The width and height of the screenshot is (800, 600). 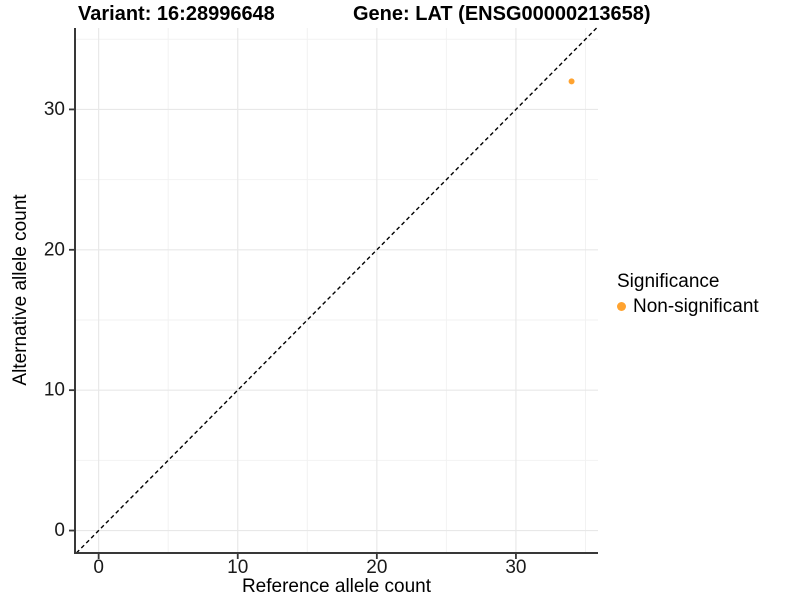 I want to click on legend: Significance Non-significant, so click(x=688, y=294).